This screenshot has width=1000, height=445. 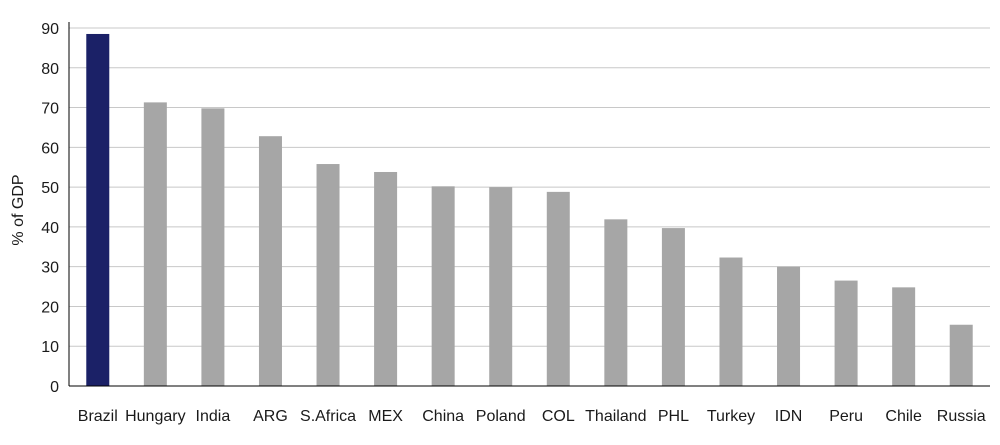 I want to click on x-tick-label: Turkey, so click(x=731, y=416).